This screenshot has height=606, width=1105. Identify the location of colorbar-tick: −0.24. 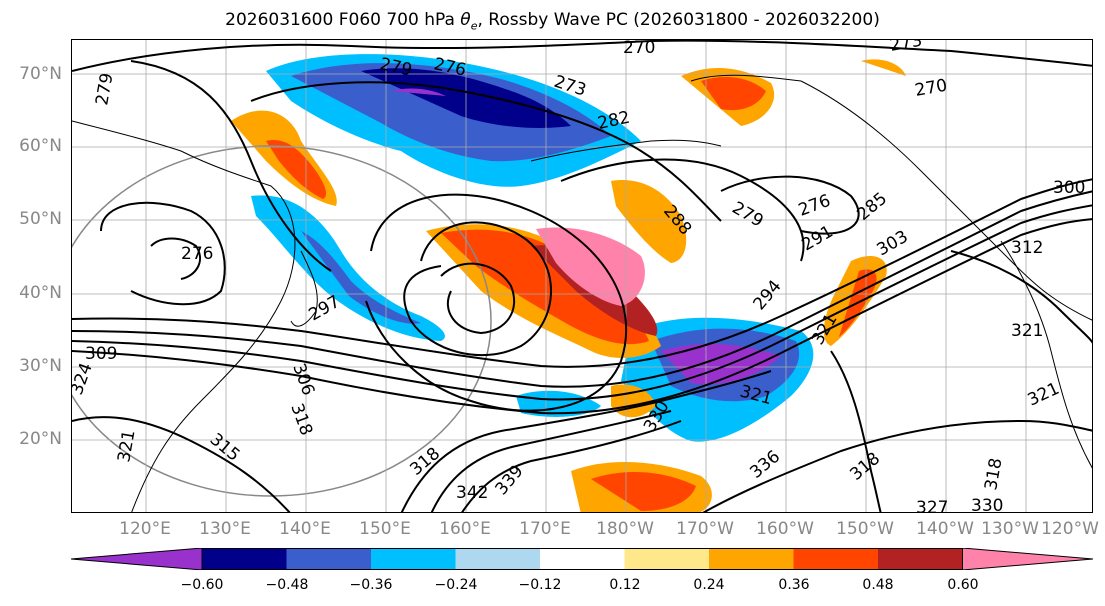
(456, 585).